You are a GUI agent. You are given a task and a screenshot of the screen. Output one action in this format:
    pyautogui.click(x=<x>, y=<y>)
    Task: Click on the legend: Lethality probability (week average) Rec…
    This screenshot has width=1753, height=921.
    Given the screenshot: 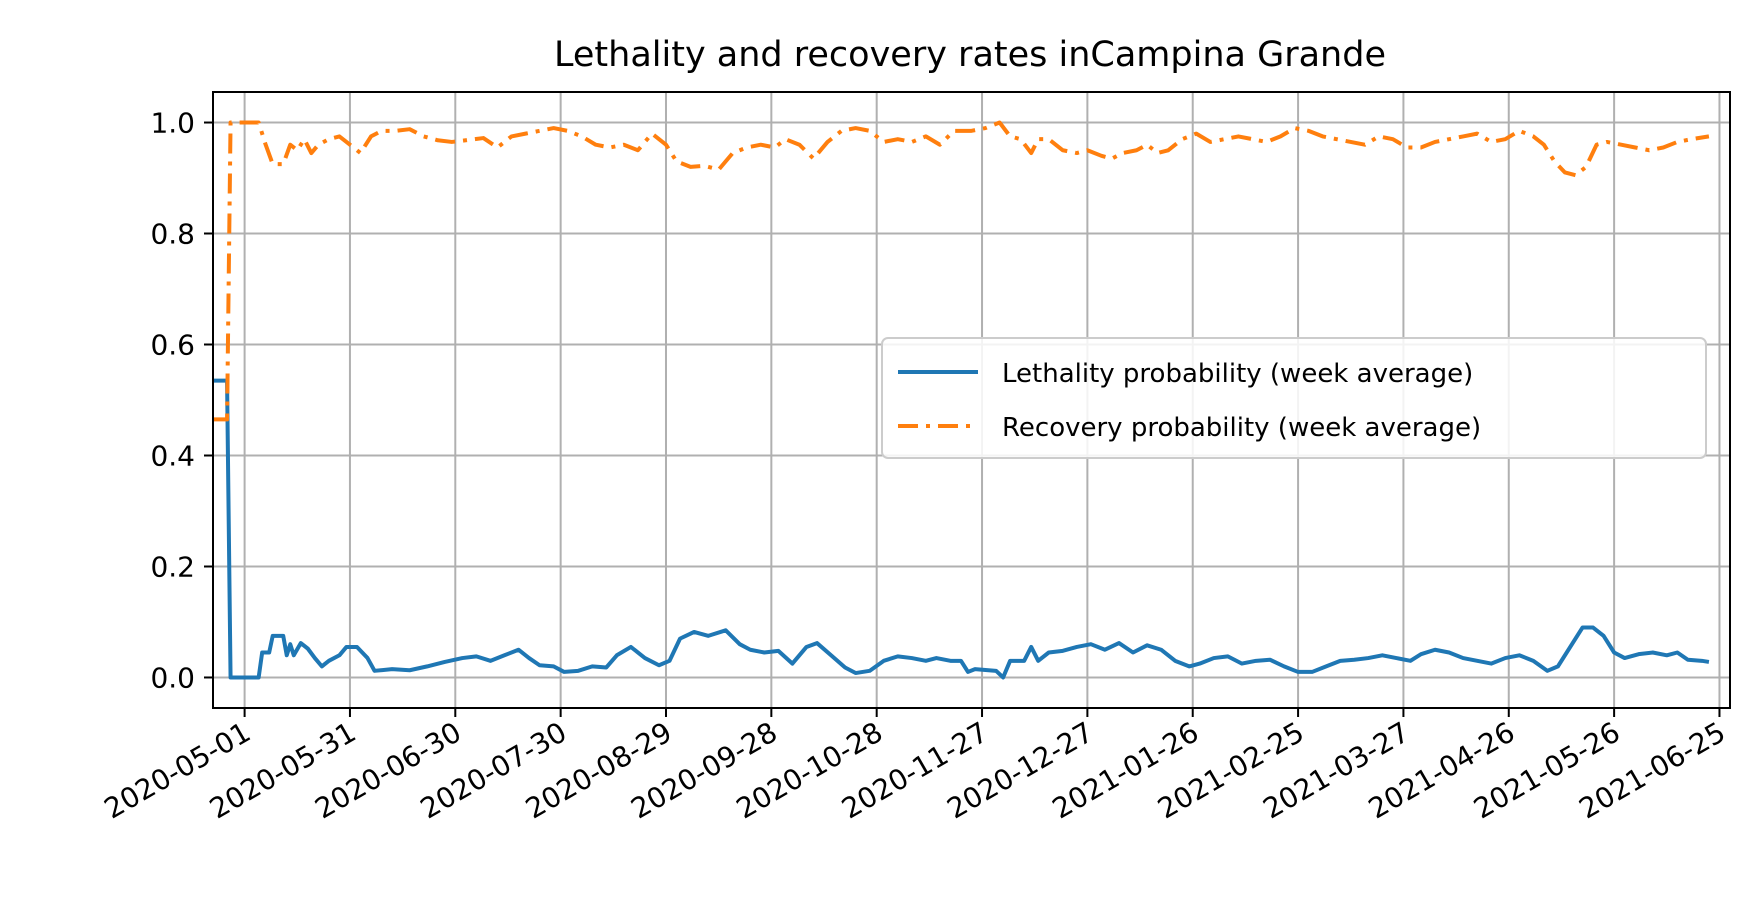 What is the action you would take?
    pyautogui.click(x=1294, y=398)
    